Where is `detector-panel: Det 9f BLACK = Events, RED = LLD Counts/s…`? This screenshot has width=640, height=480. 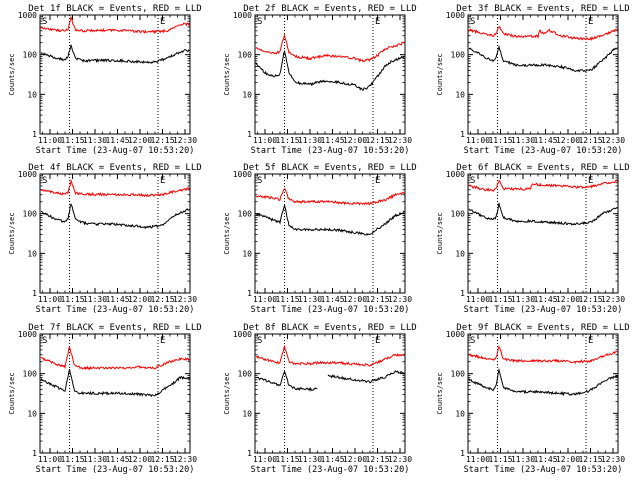
detector-panel: Det 9f BLACK = Events, RED = LLD Counts/s… is located at coordinates (533, 399).